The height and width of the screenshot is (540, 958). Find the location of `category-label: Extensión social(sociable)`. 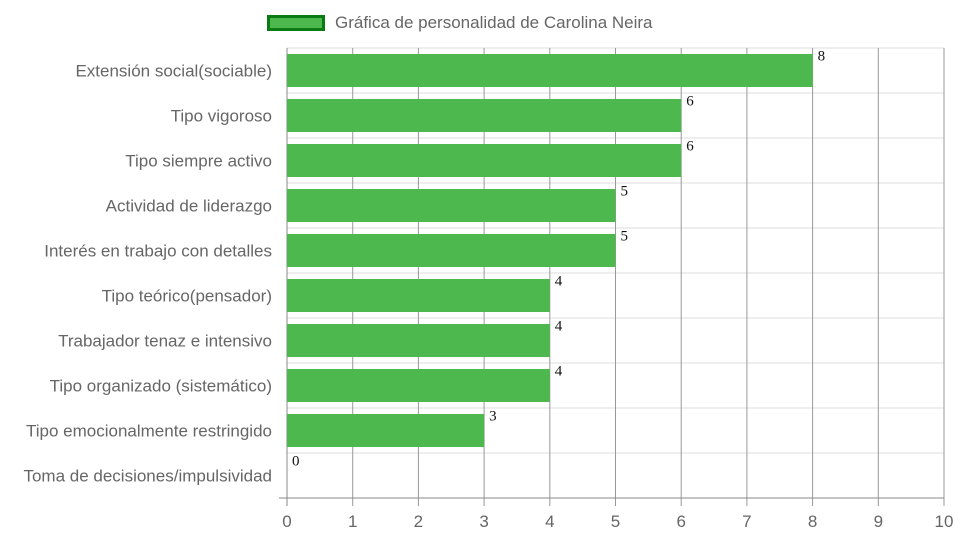

category-label: Extensión social(sociable) is located at coordinates (173, 71).